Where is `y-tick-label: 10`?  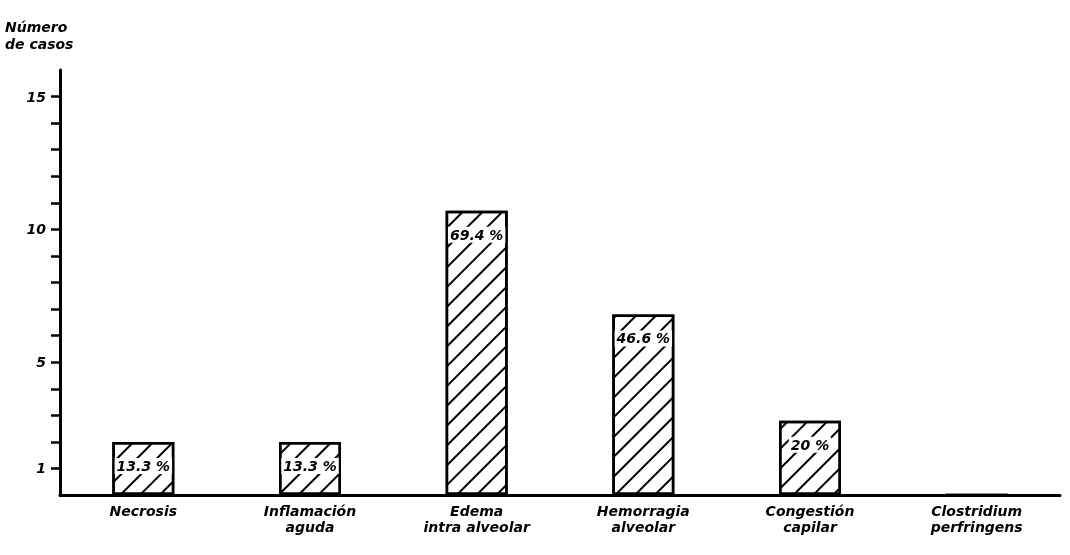 y-tick-label: 10 is located at coordinates (36, 229).